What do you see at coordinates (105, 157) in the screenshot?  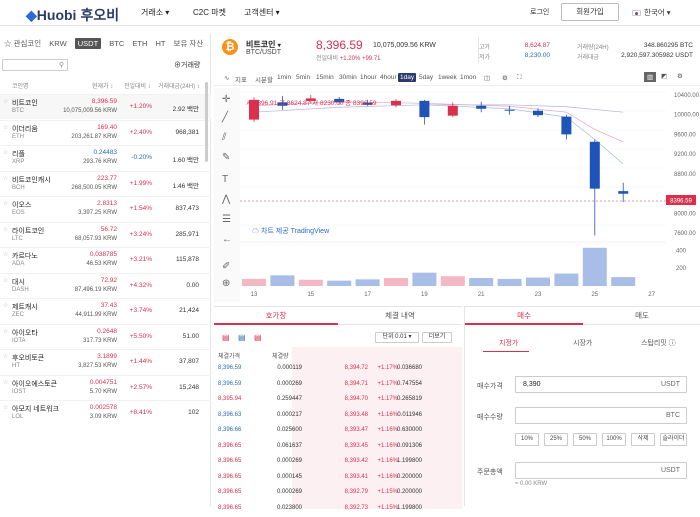 I see `market-row: ☆ 리플 XRP 0.24483 293.76 KRW -0.20% 1.60 백만` at bounding box center [105, 157].